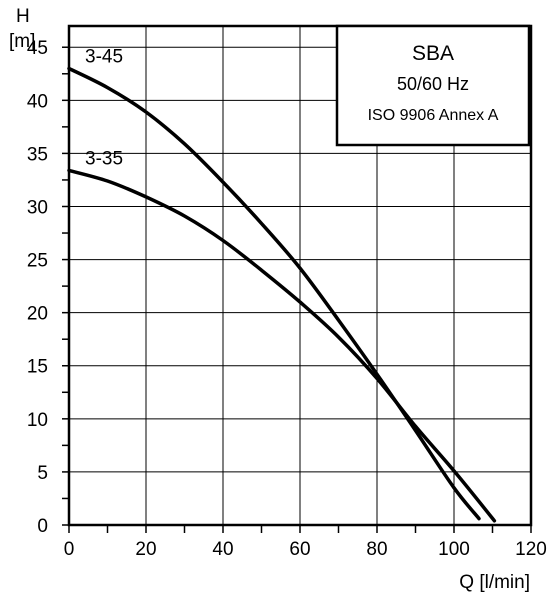 This screenshot has width=555, height=600. What do you see at coordinates (376, 549) in the screenshot?
I see `x-tick-label: 80` at bounding box center [376, 549].